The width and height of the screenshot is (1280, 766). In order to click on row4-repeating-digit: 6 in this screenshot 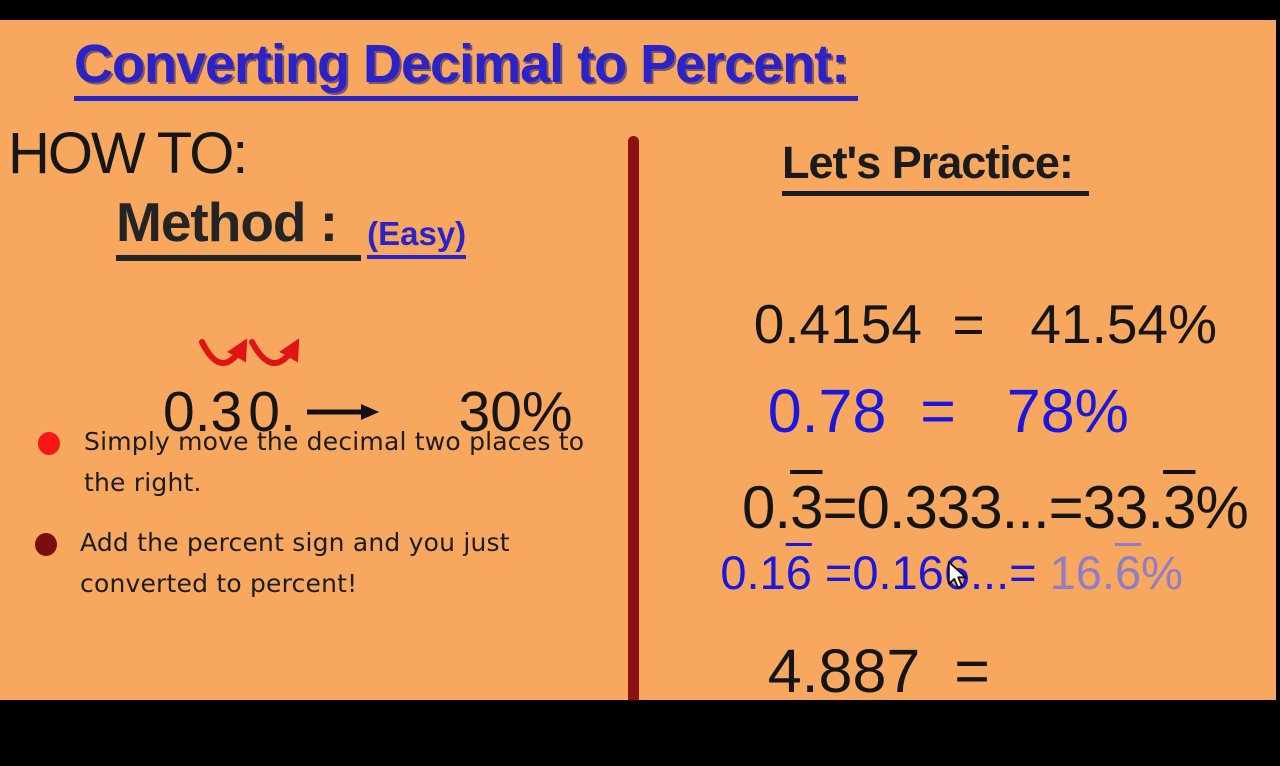, I will do `click(798, 572)`.